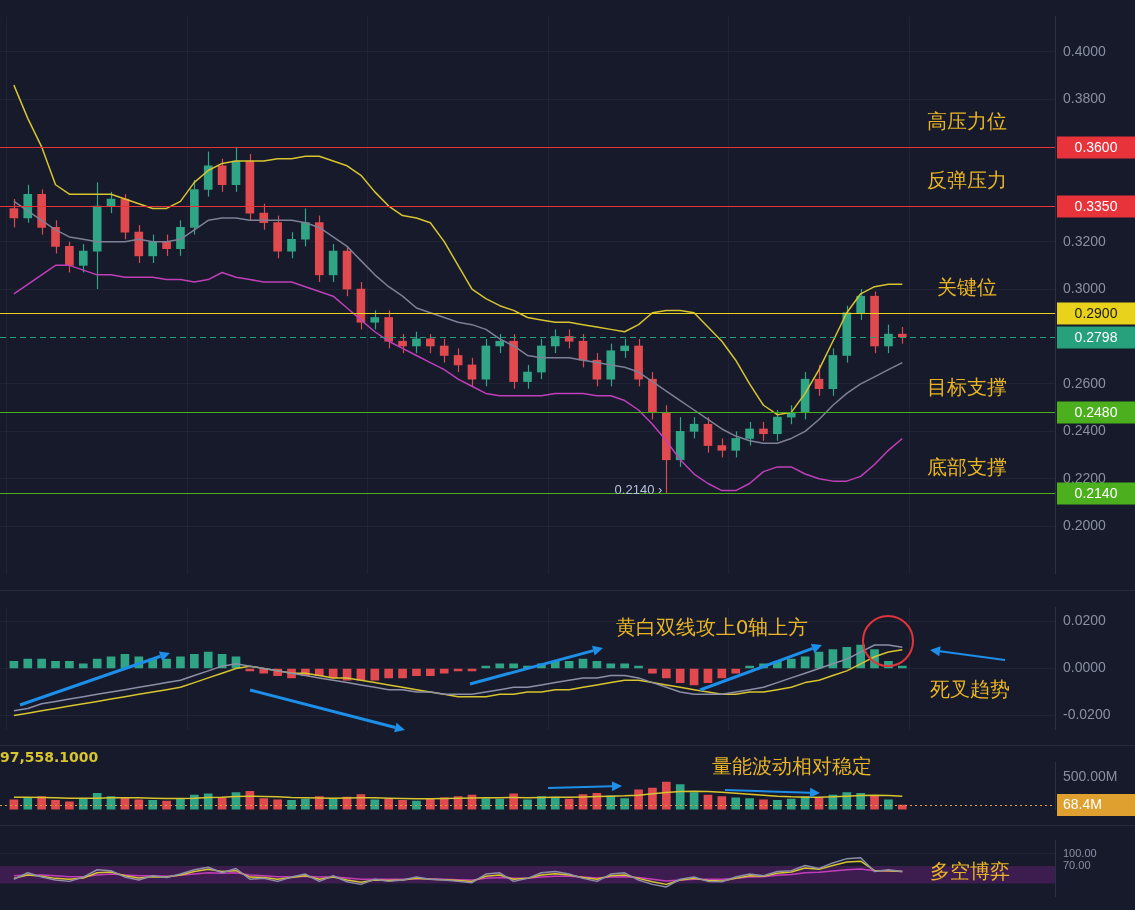 This screenshot has height=910, width=1135. What do you see at coordinates (967, 386) in the screenshot?
I see `annotation: 目标支撑` at bounding box center [967, 386].